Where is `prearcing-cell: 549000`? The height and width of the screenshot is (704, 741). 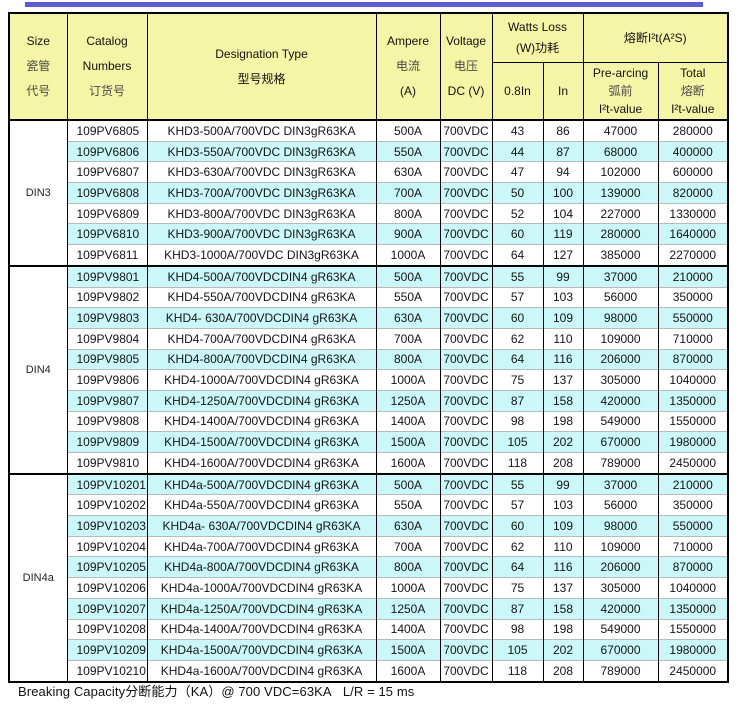
prearcing-cell: 549000 is located at coordinates (620, 629).